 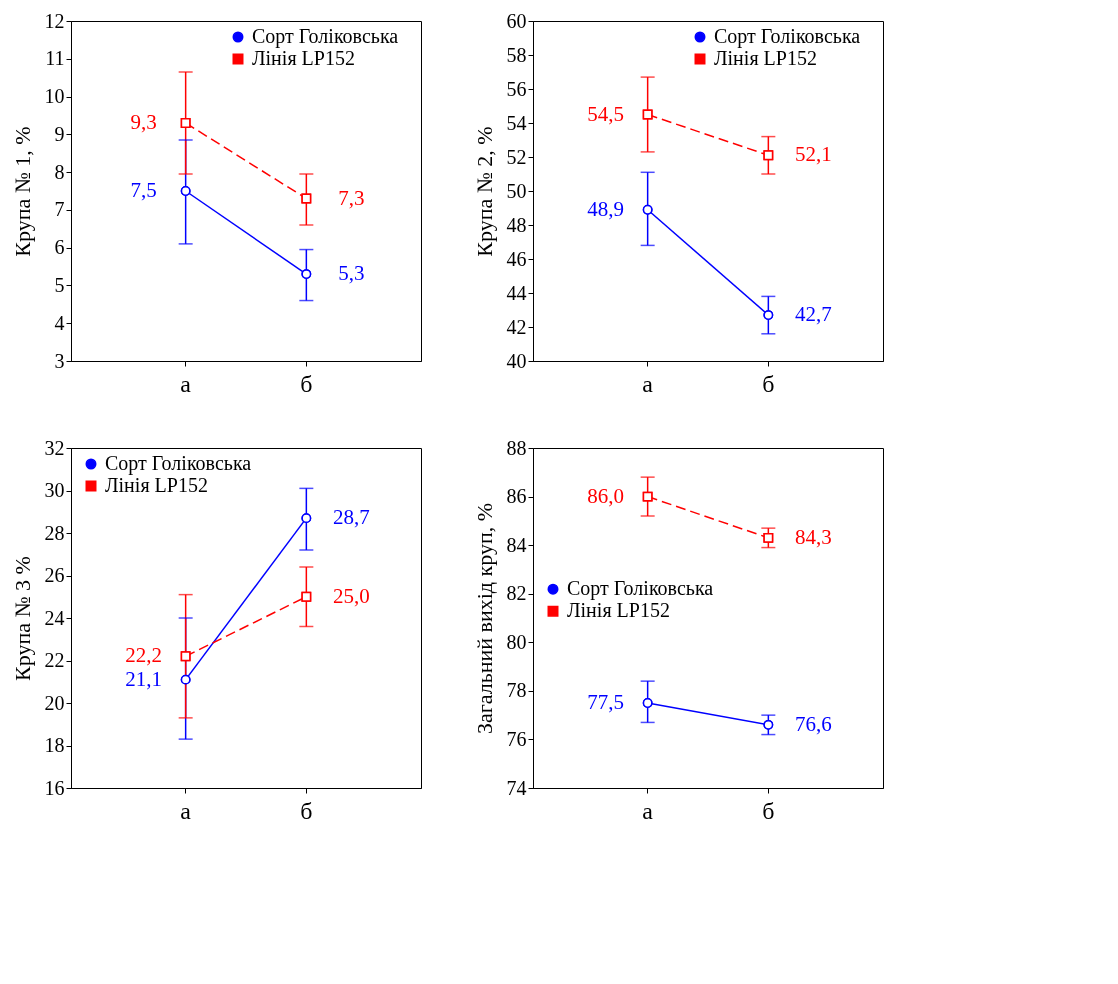 What do you see at coordinates (516, 190) in the screenshot?
I see `y-tick-label: 50` at bounding box center [516, 190].